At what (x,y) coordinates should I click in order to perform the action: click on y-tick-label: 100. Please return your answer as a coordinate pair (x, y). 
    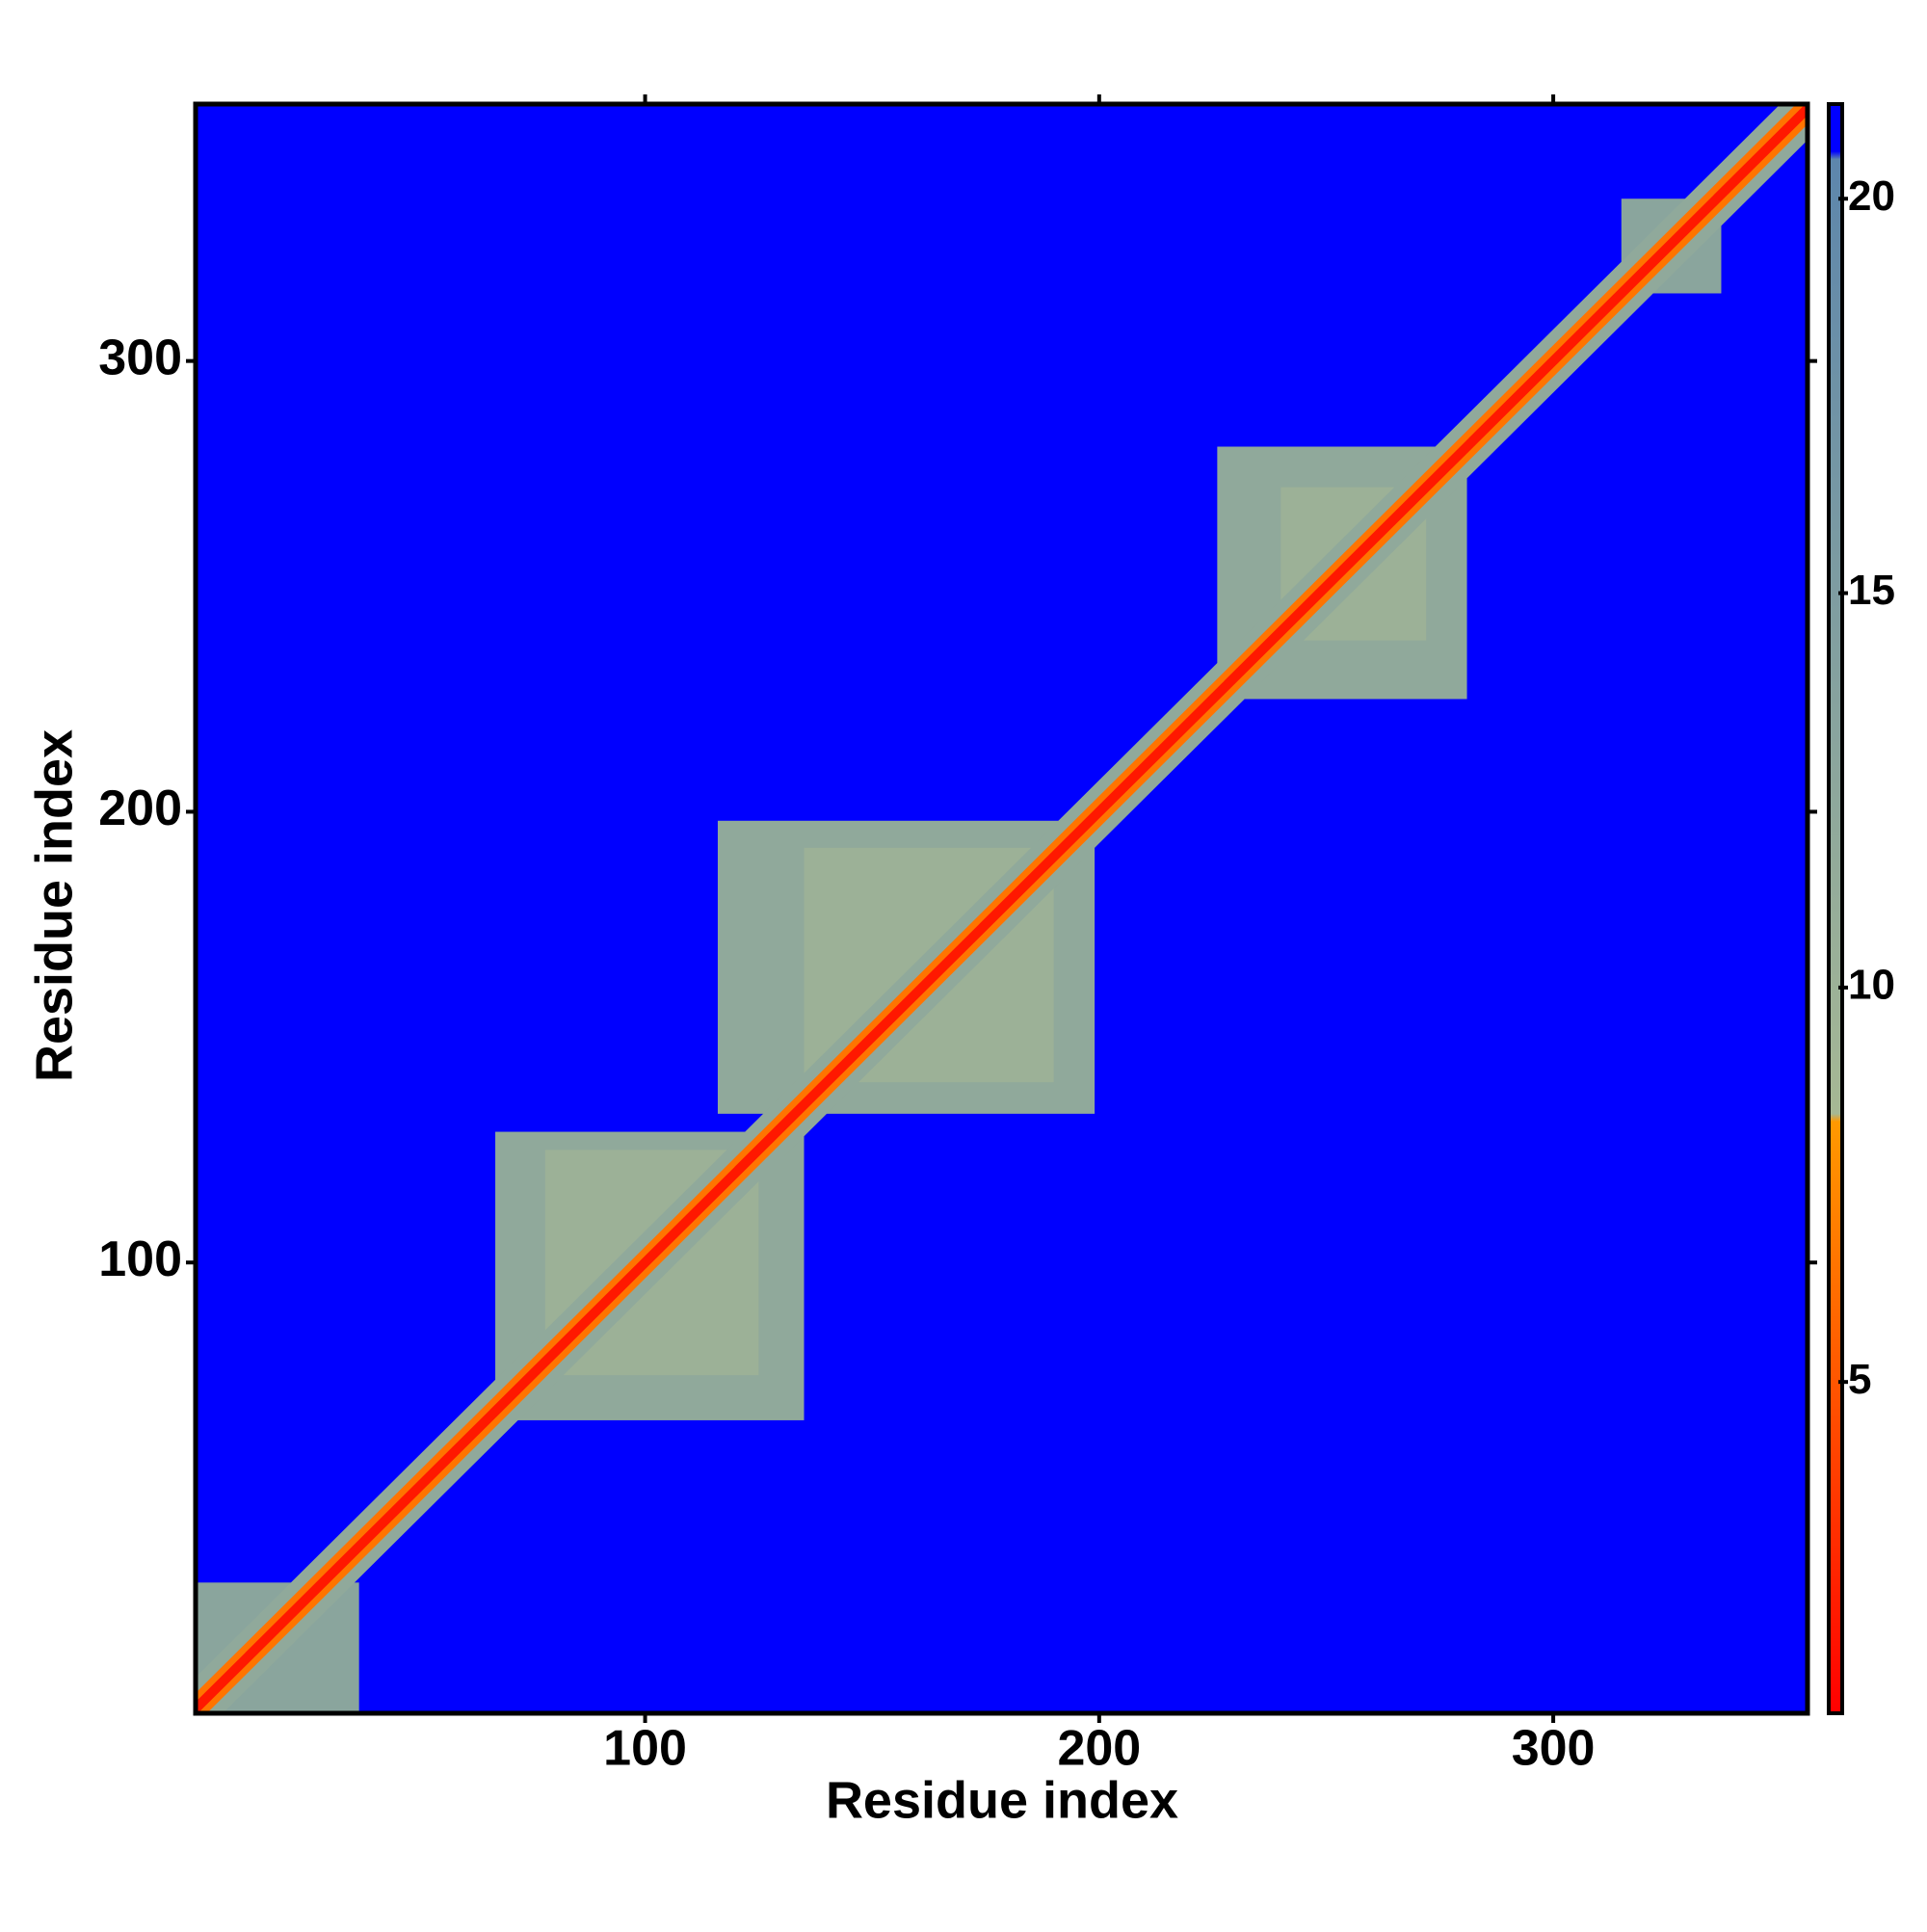
    Looking at the image, I should click on (140, 1259).